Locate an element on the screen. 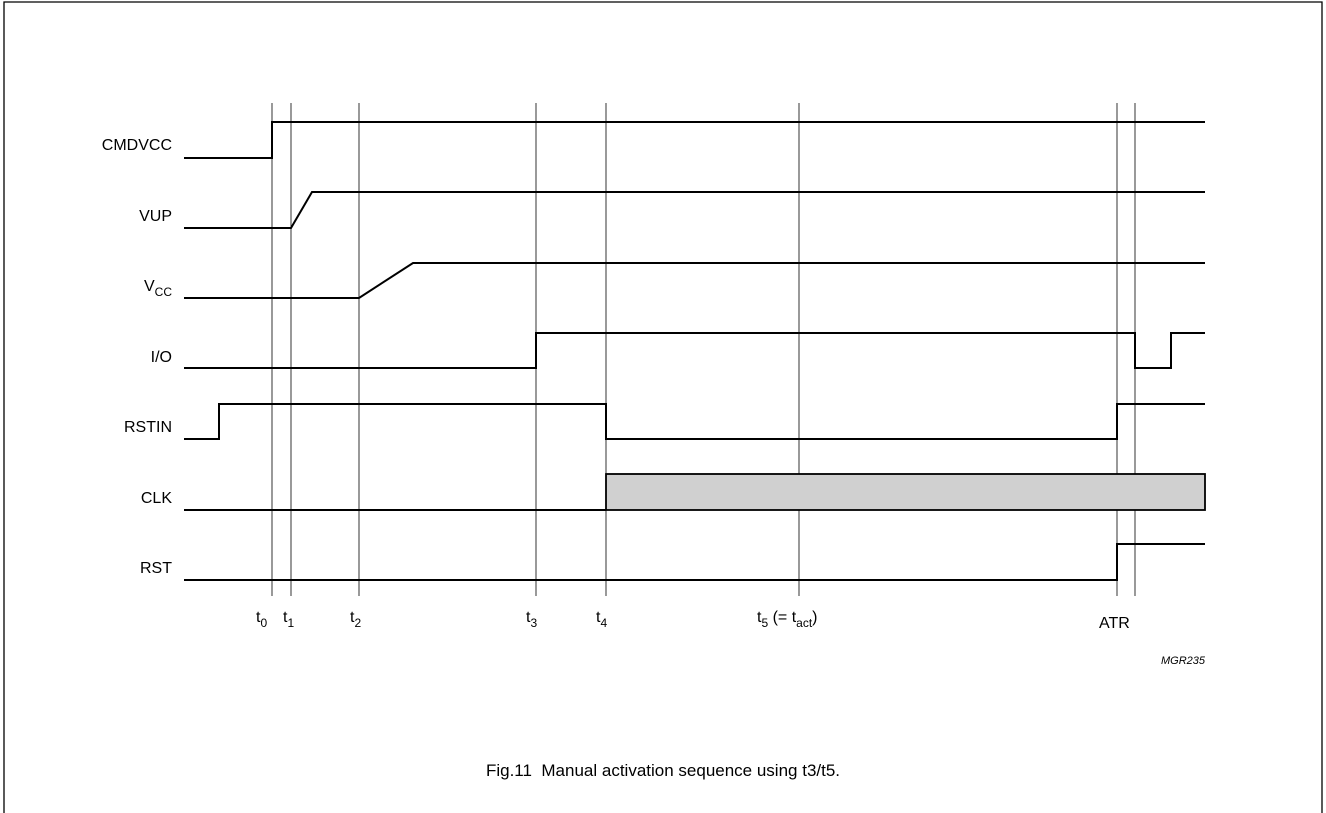 The height and width of the screenshot is (813, 1326). waveform-rst is located at coordinates (694, 562).